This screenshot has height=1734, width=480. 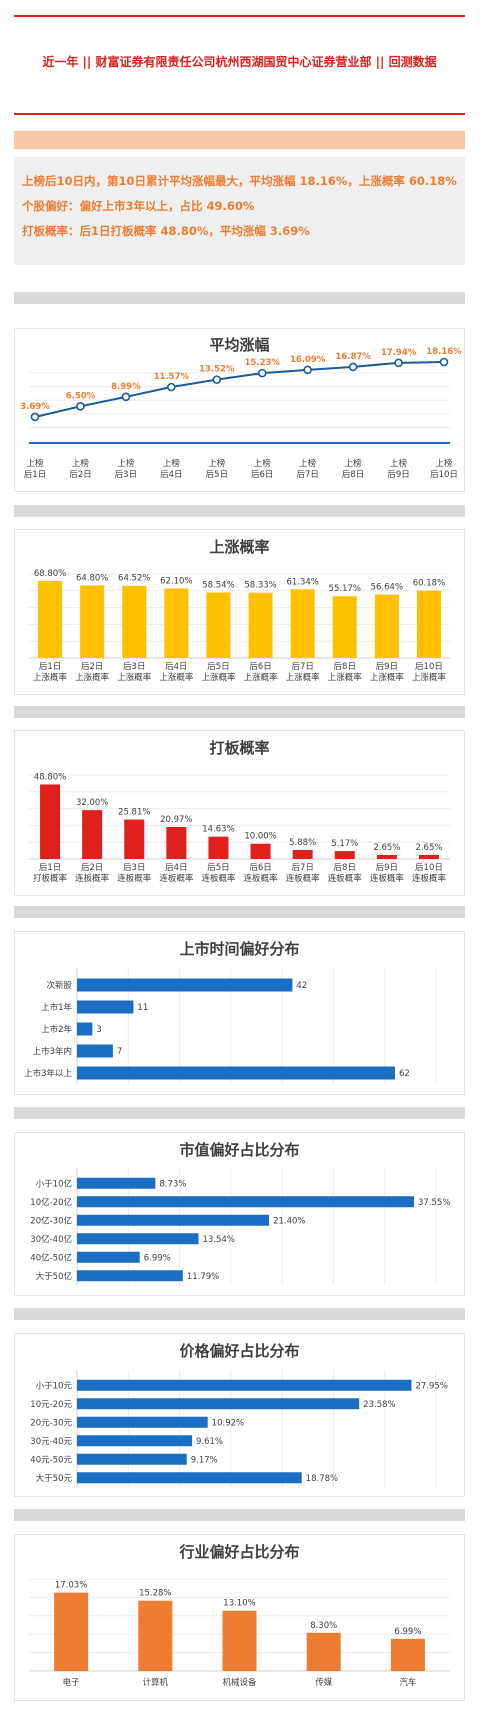 What do you see at coordinates (262, 469) in the screenshot?
I see `tick-label: 上榜后6日` at bounding box center [262, 469].